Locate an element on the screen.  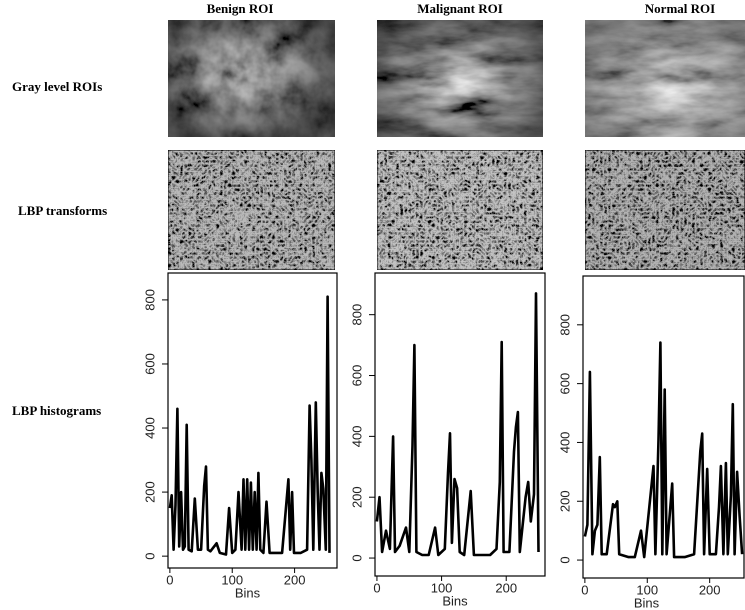
normal-lbp is located at coordinates (664, 210).